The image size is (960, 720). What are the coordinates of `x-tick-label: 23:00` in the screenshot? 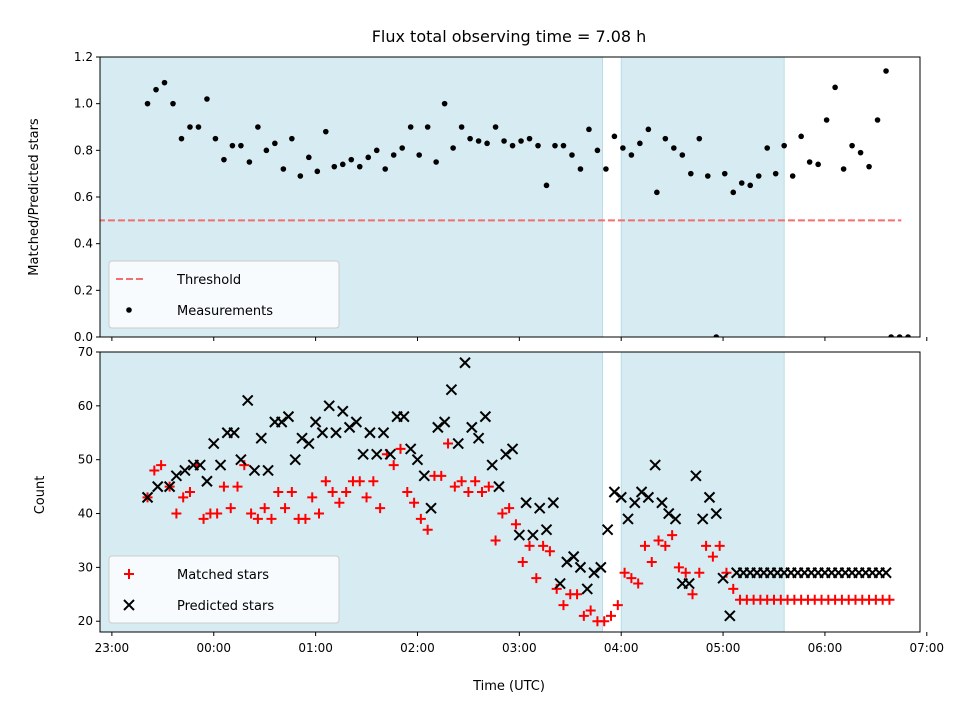 It's located at (112, 648).